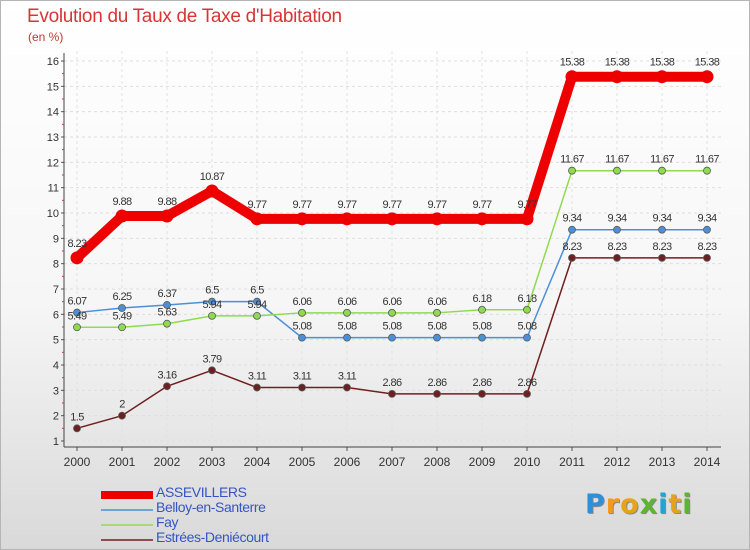 Image resolution: width=750 pixels, height=550 pixels. I want to click on x-tick-label: 2011, so click(572, 462).